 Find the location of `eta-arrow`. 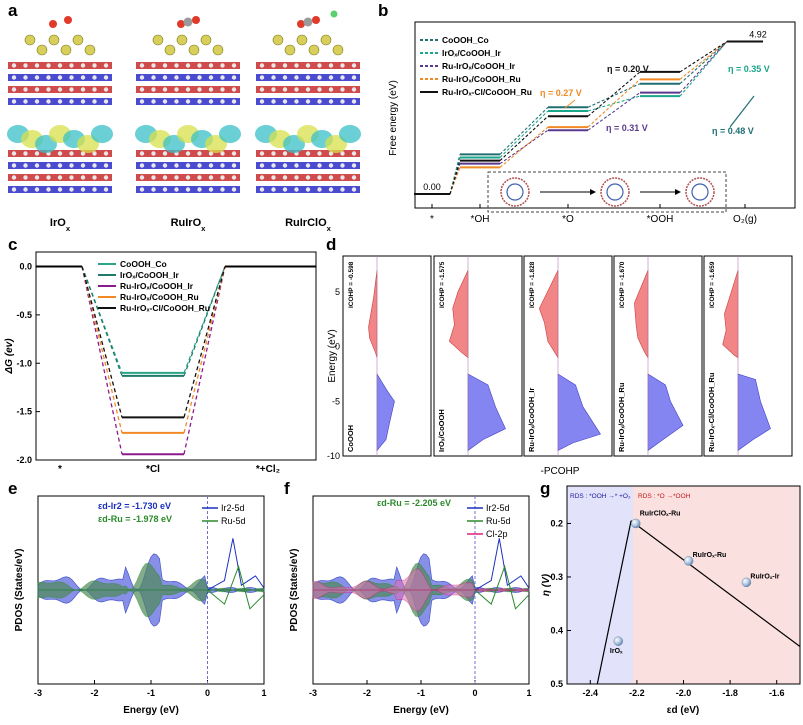

eta-arrow is located at coordinates (742, 111).